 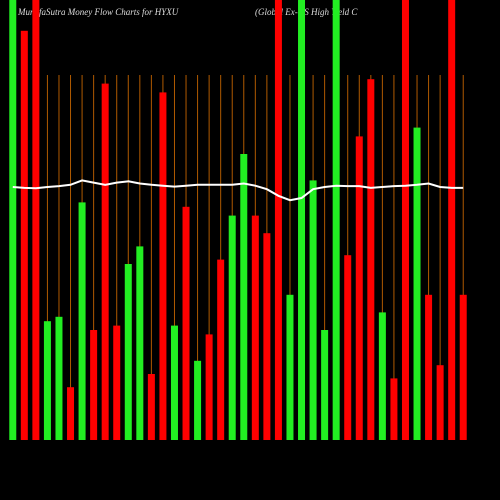 What do you see at coordinates (98, 12) in the screenshot?
I see `chart-title: MunafaSutra Money Flow Charts for HYXU` at bounding box center [98, 12].